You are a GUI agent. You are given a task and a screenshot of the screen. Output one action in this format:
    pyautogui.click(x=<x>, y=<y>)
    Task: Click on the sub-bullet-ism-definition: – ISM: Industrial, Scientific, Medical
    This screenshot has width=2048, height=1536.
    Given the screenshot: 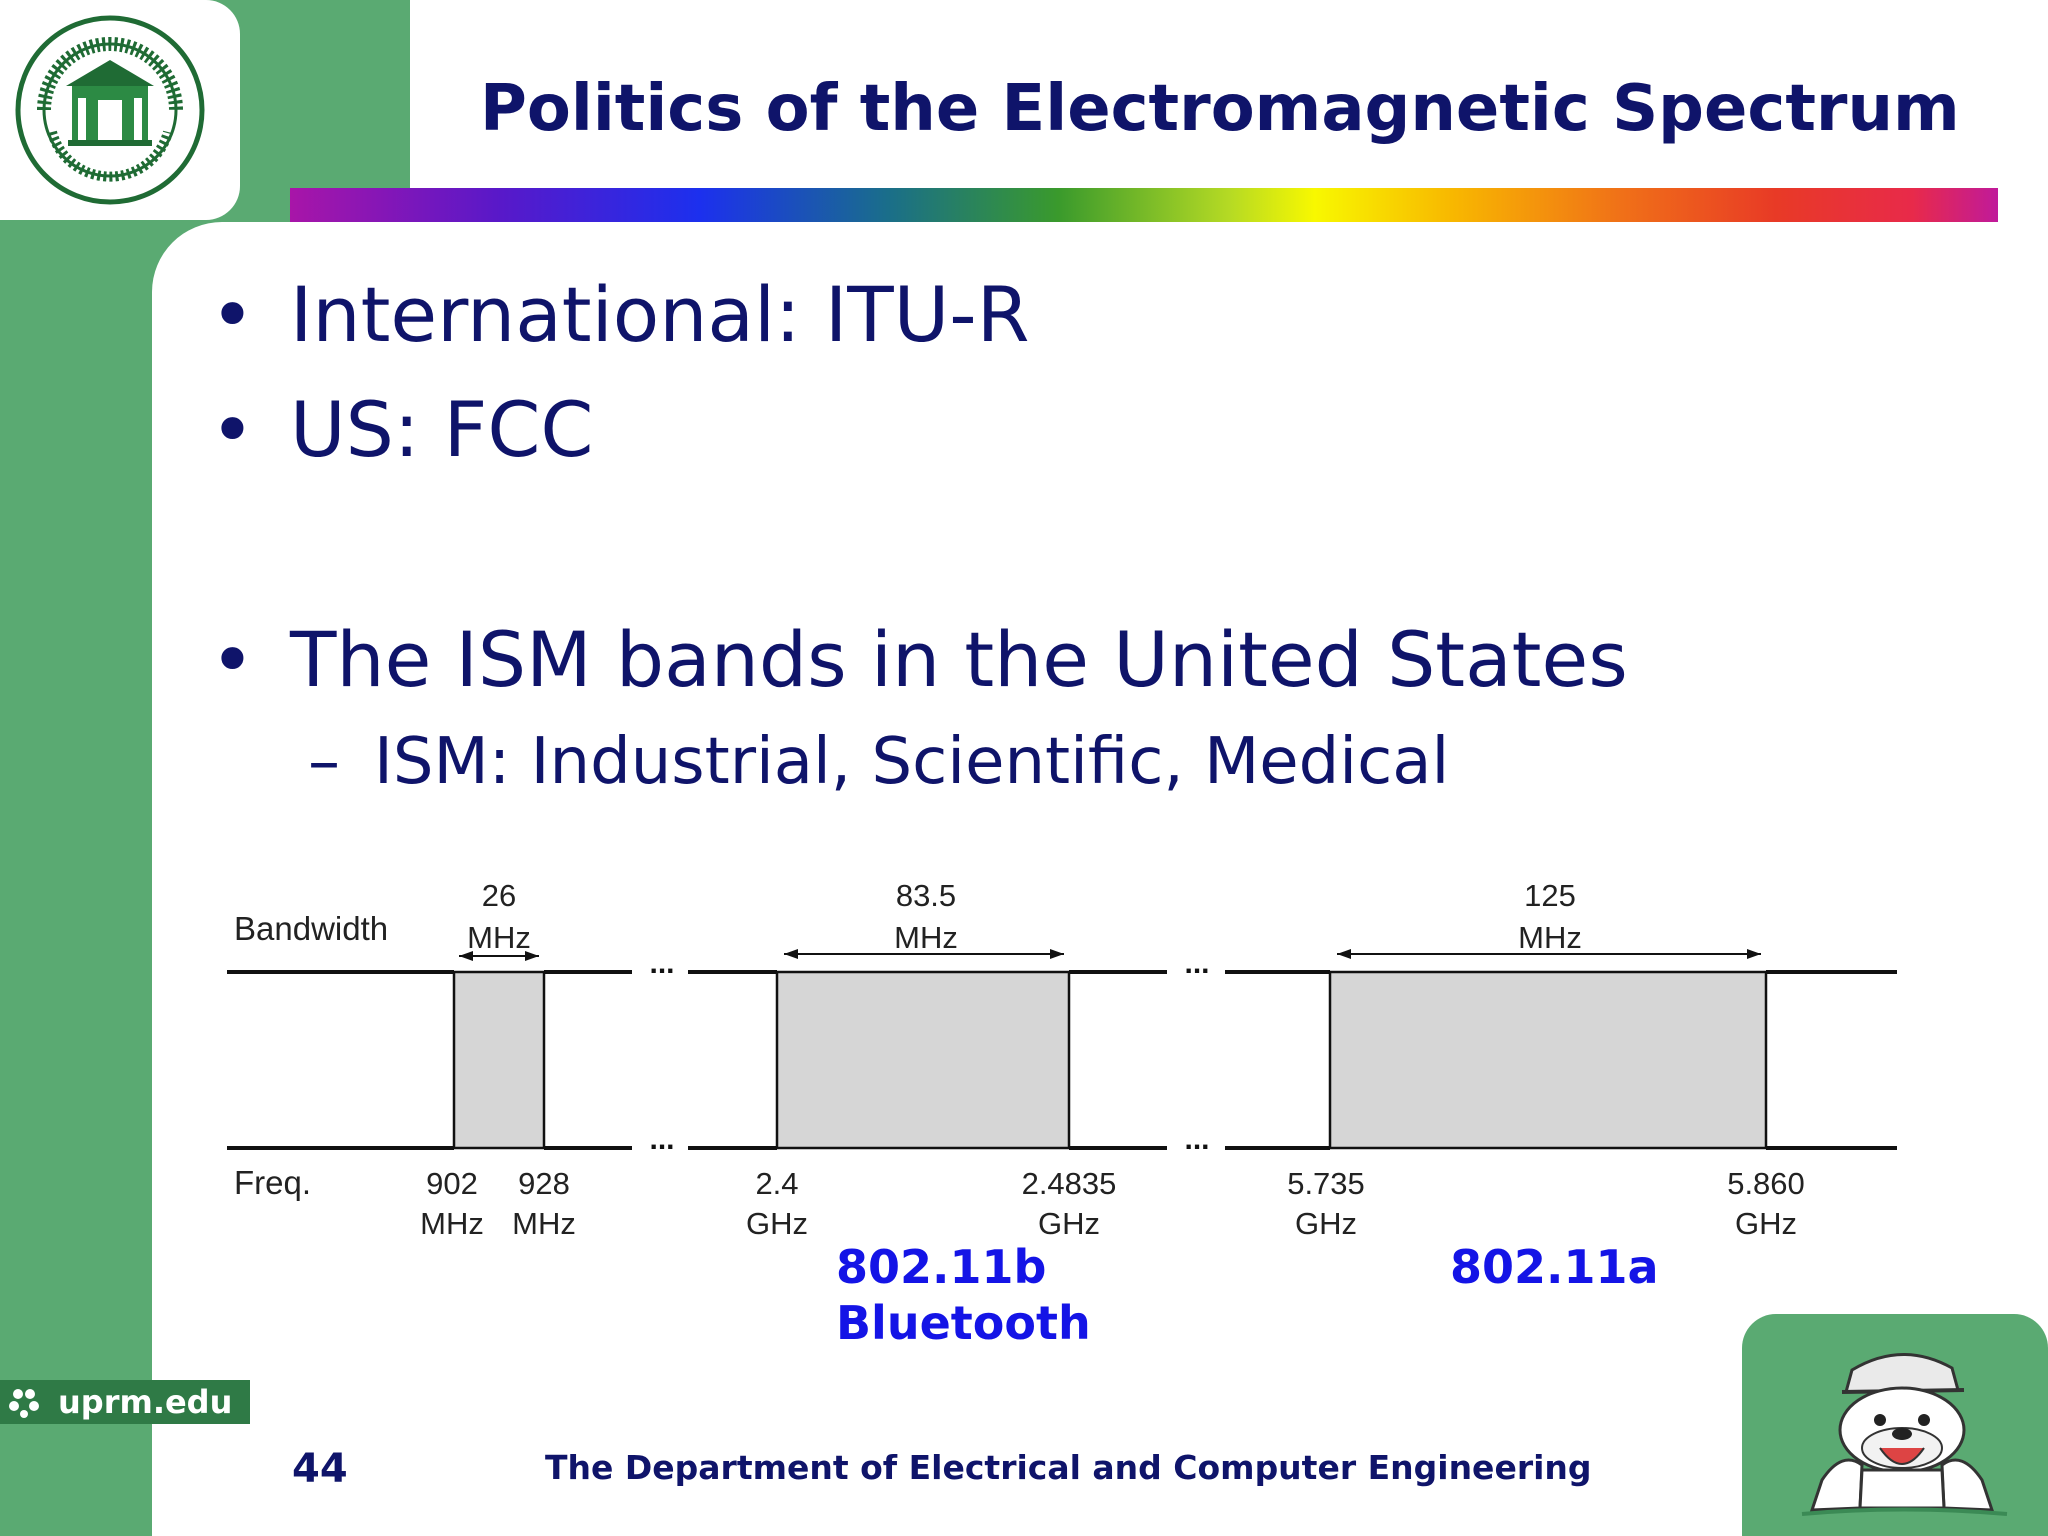 What is the action you would take?
    pyautogui.click(x=878, y=762)
    